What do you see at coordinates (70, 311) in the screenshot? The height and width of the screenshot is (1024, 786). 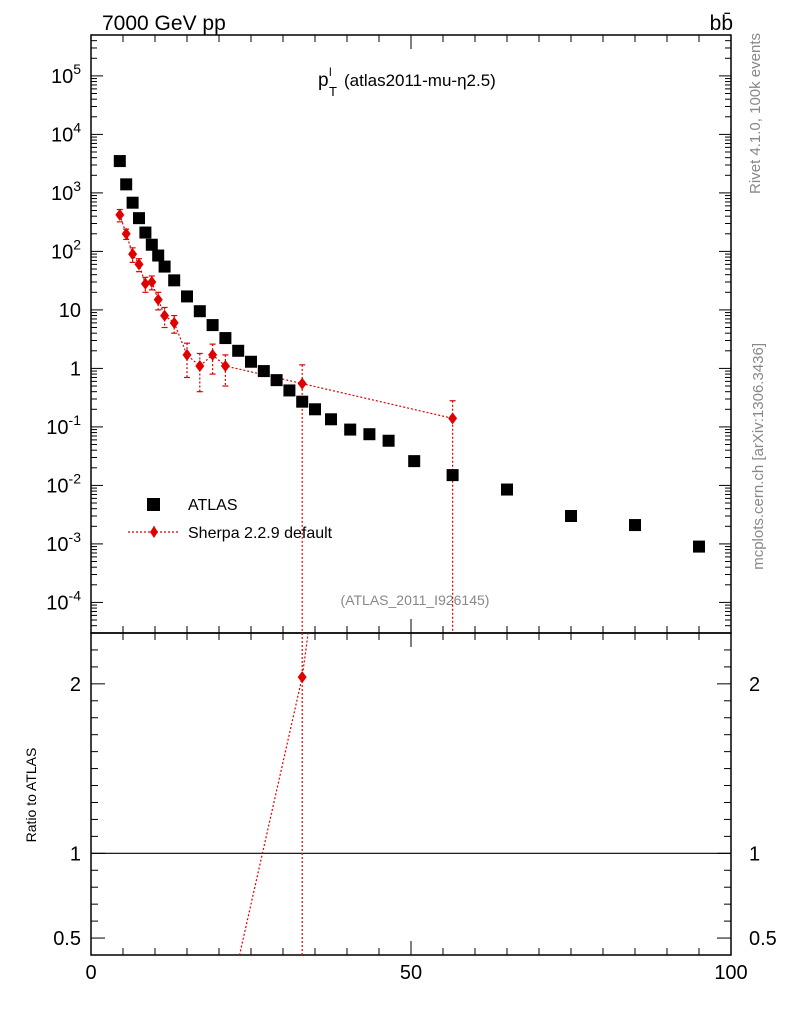 I see `main-y-tick-label: 10` at bounding box center [70, 311].